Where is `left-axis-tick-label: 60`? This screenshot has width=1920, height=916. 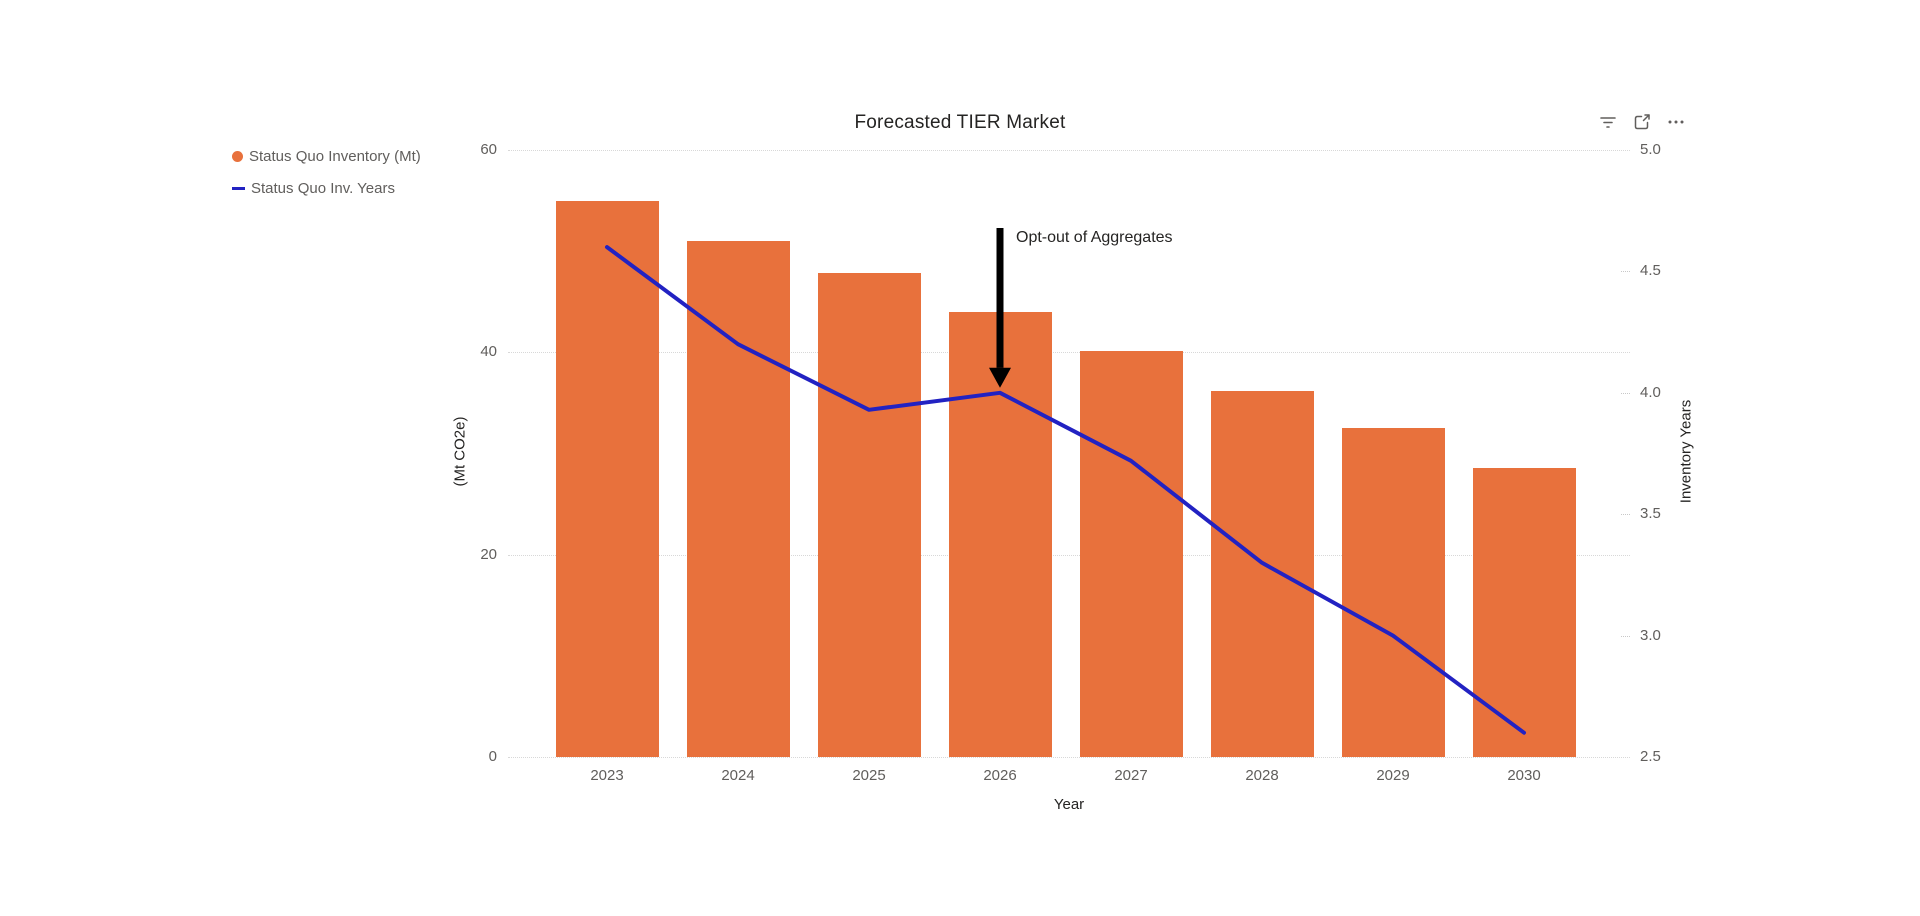
left-axis-tick-label: 60 is located at coordinates (488, 149).